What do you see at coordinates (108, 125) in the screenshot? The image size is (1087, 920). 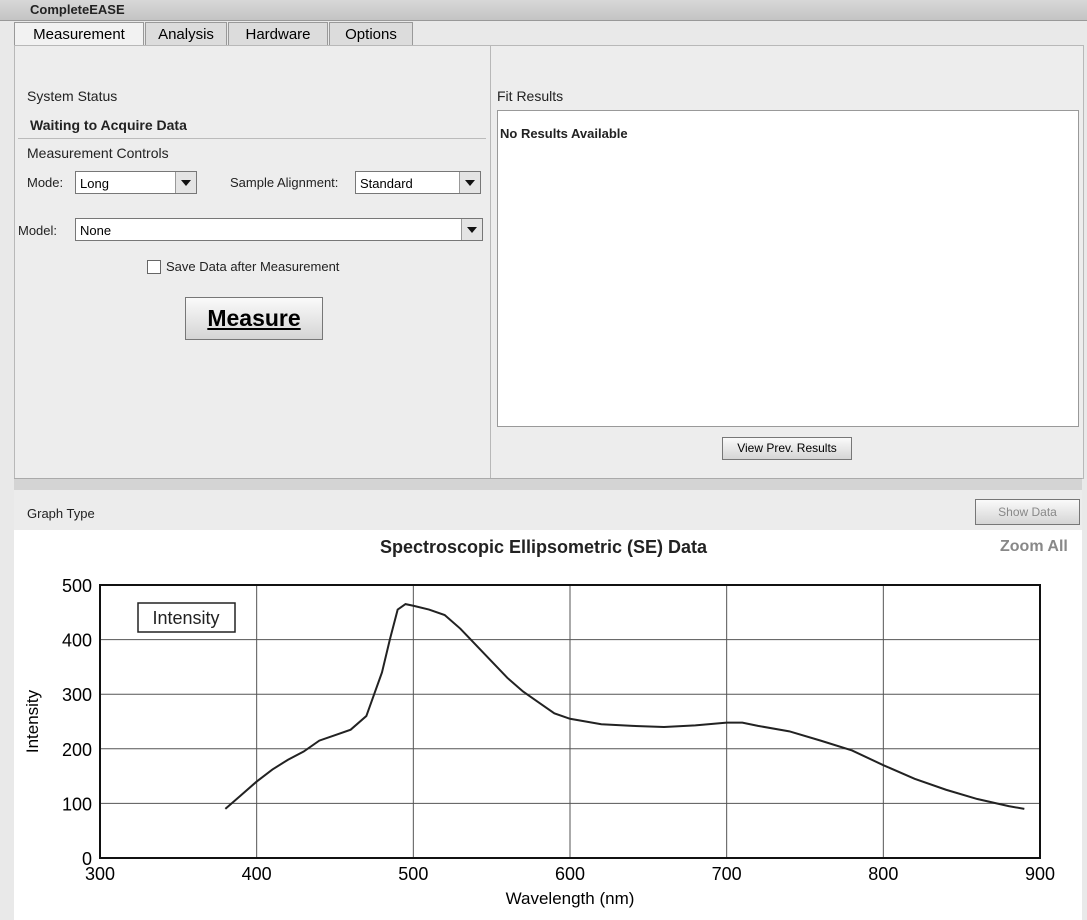 I see `status-text: Waiting to Acquire Data` at bounding box center [108, 125].